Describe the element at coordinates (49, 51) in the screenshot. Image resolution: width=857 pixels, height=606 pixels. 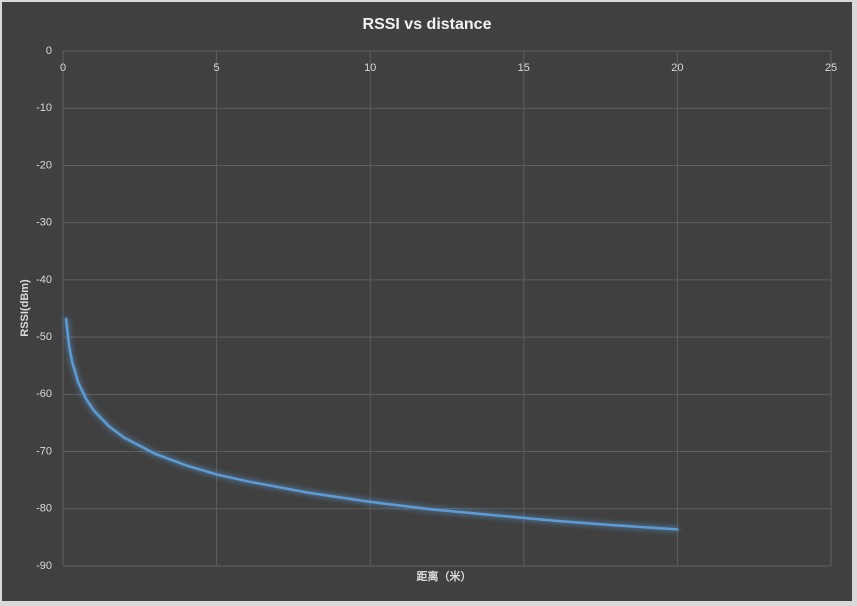
I see `y-tick-label: 0` at that location.